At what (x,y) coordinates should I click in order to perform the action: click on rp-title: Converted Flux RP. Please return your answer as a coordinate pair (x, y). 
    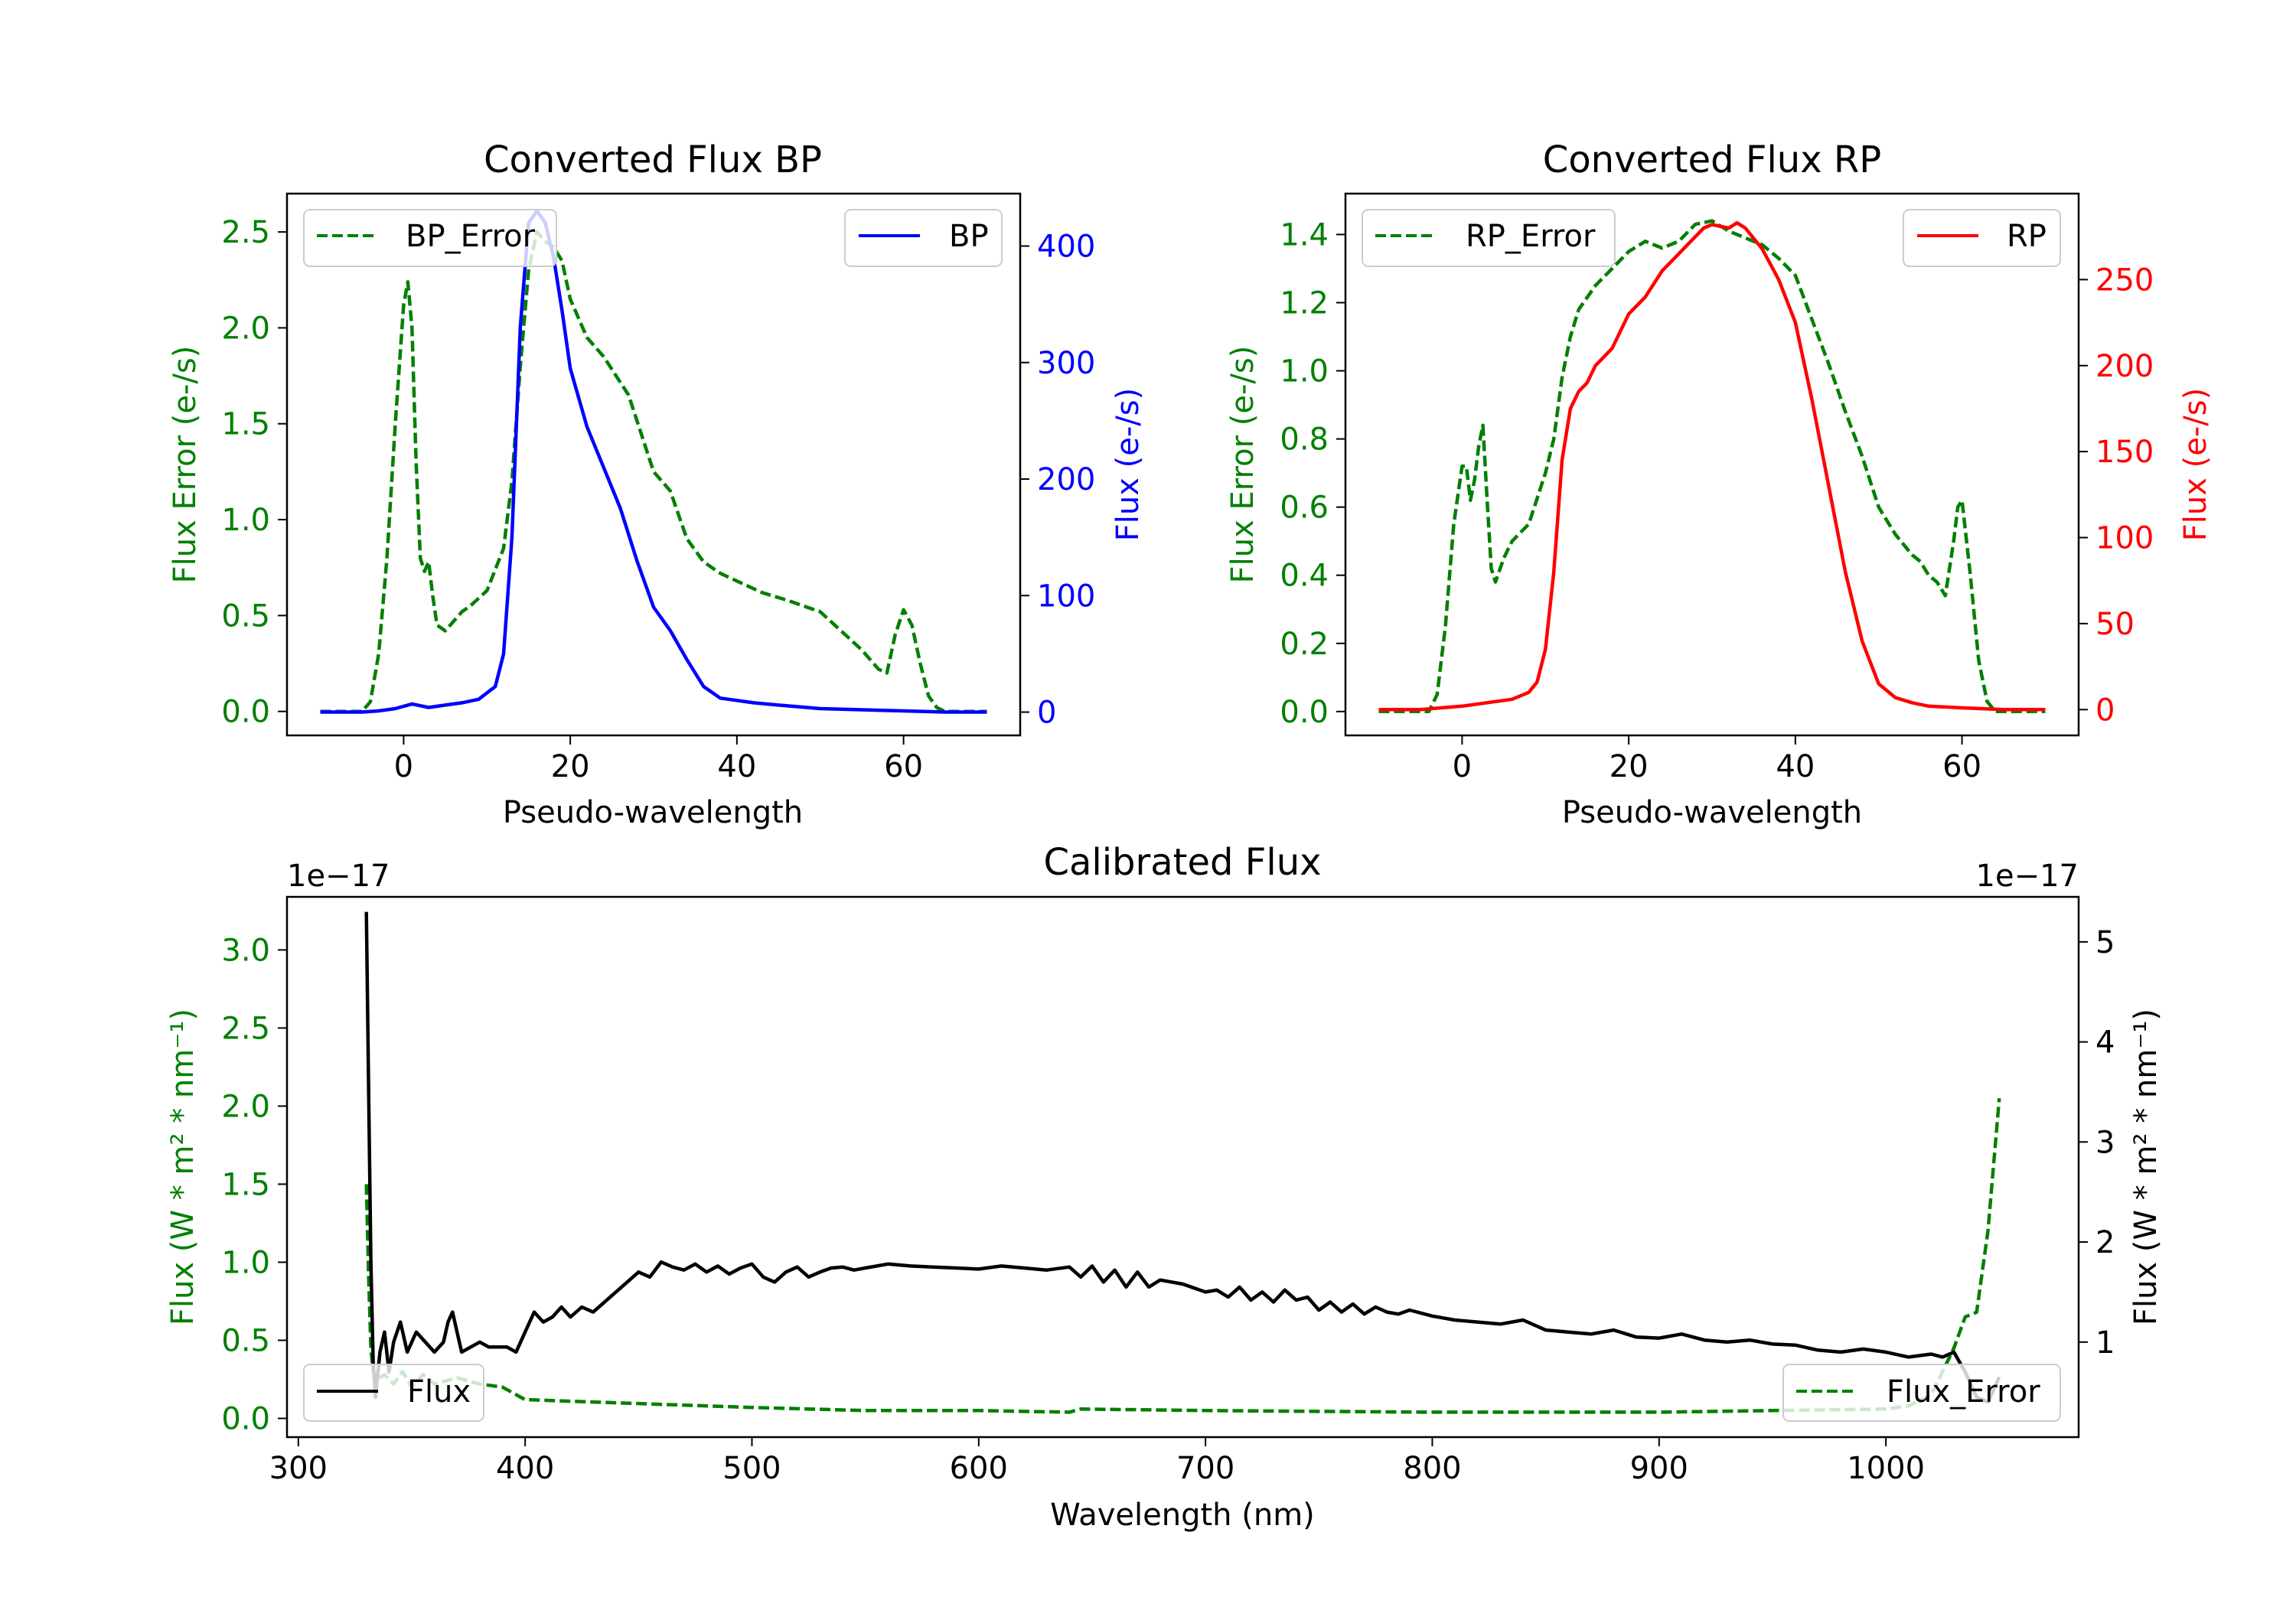
    Looking at the image, I should click on (1712, 160).